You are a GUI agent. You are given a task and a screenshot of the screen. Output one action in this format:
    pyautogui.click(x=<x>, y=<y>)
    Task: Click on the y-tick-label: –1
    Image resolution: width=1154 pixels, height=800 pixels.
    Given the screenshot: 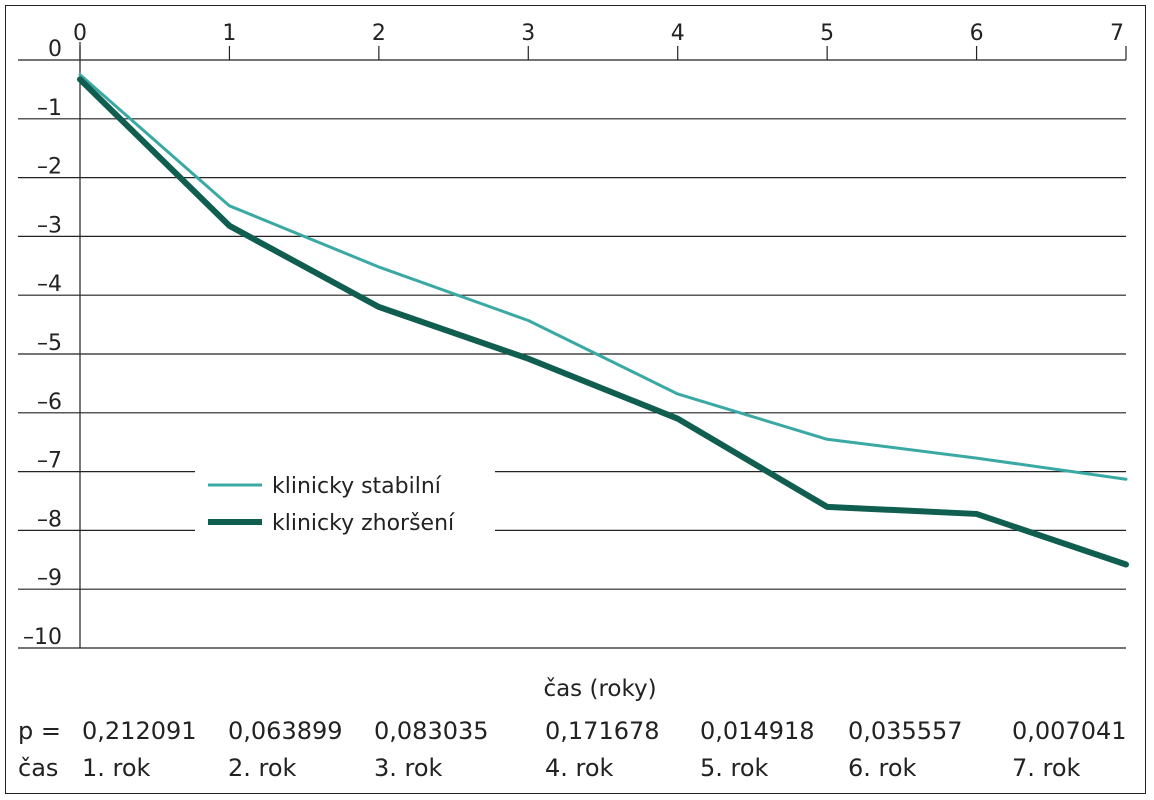 What is the action you would take?
    pyautogui.click(x=49, y=108)
    